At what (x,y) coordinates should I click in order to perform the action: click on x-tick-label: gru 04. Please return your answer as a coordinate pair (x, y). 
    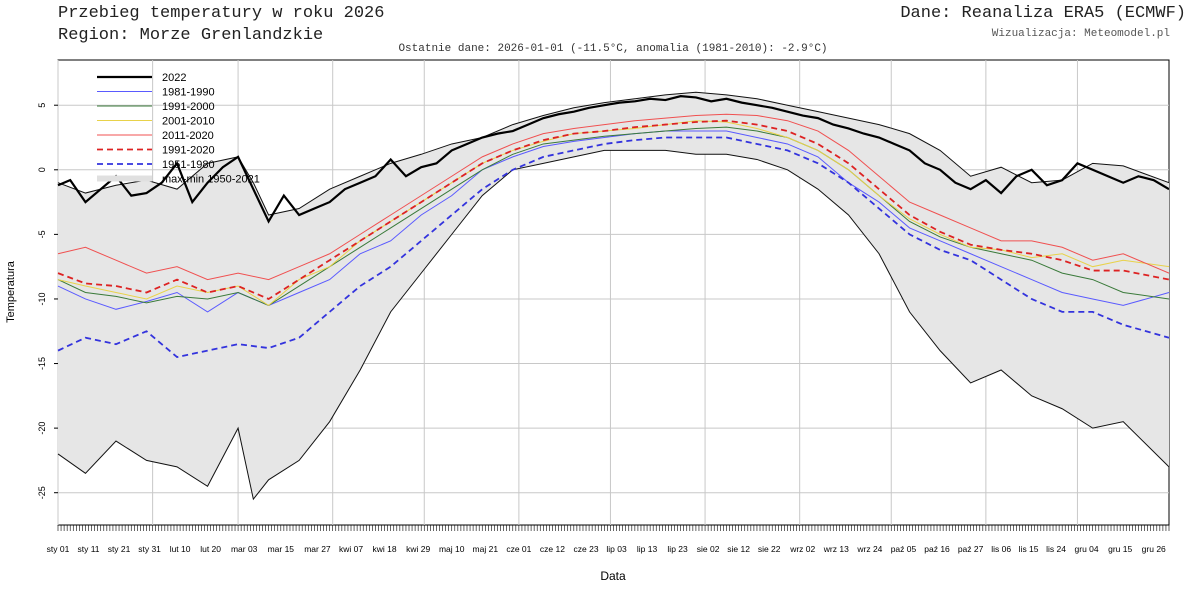
    Looking at the image, I should click on (1087, 549).